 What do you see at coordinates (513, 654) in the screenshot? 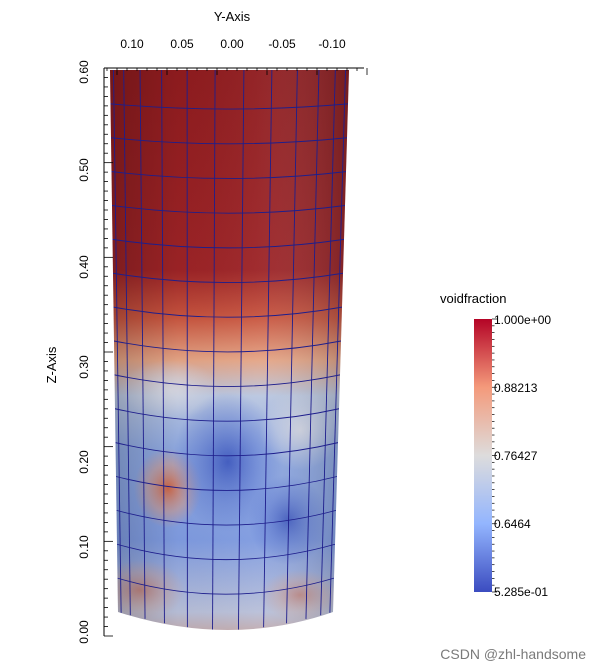
I see `watermark: CSDN @zhl-handsome` at bounding box center [513, 654].